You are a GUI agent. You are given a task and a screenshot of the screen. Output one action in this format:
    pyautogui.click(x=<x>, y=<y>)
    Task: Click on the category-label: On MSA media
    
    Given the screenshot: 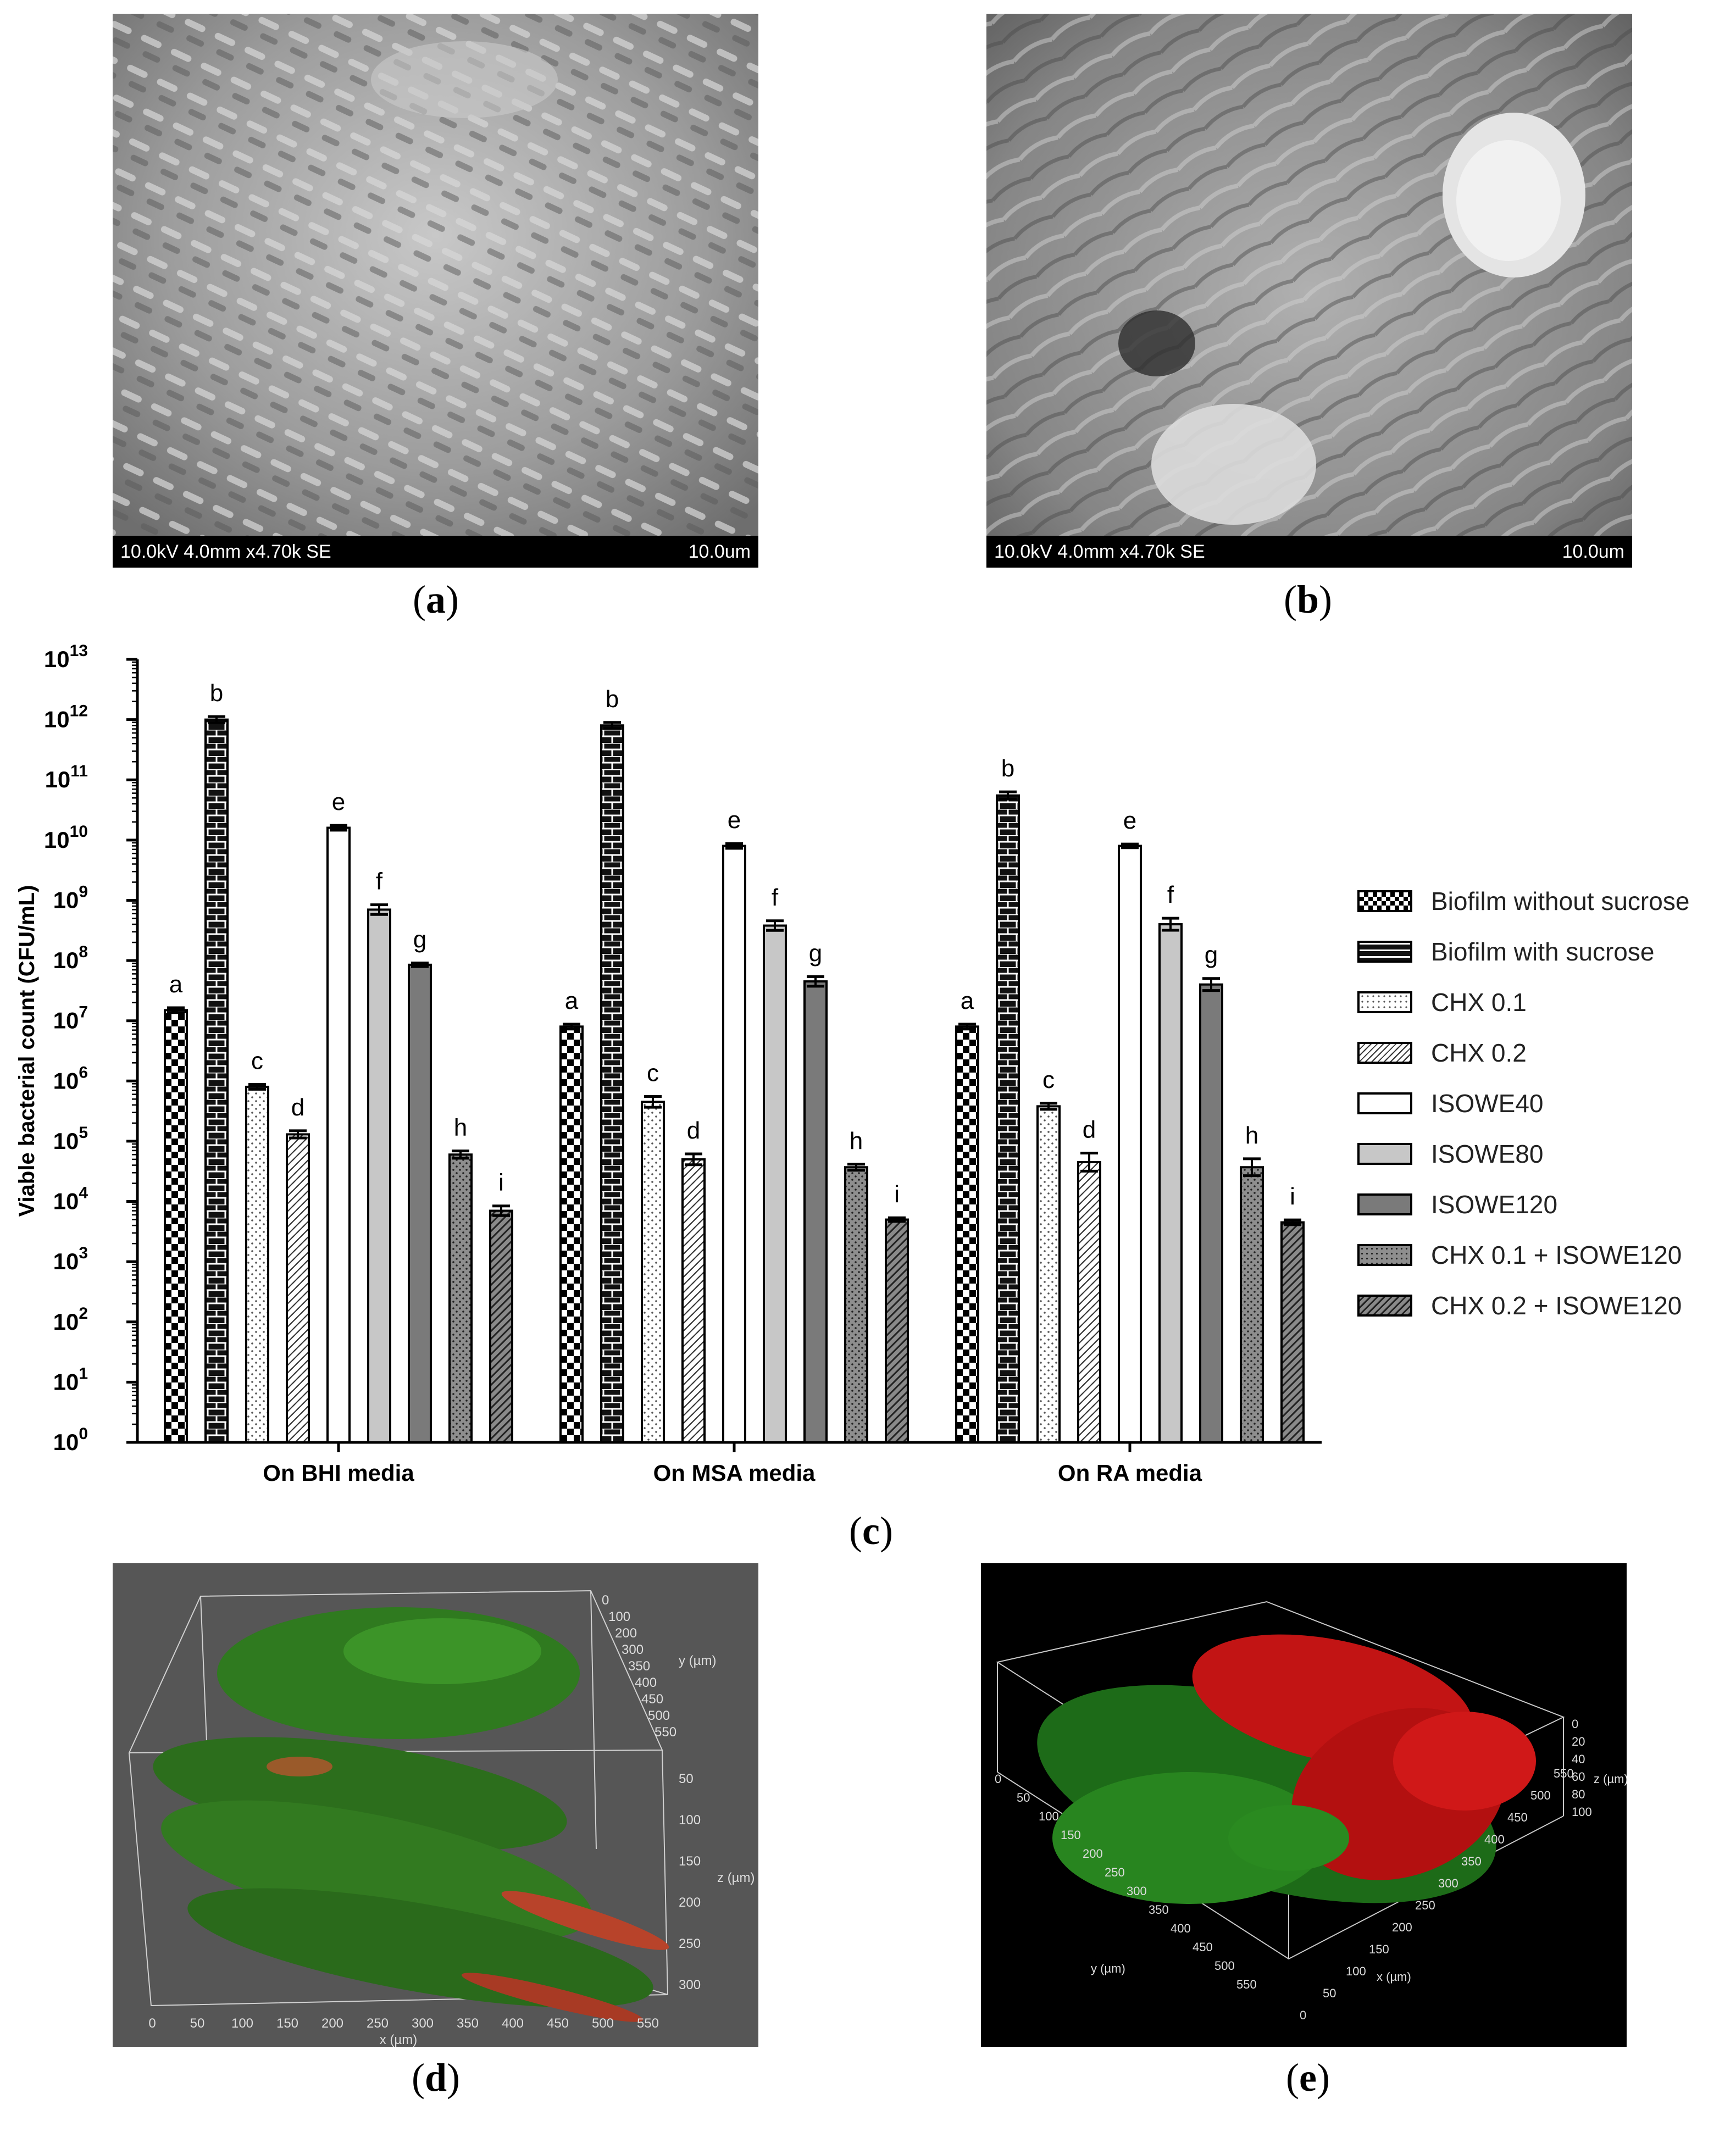 What is the action you would take?
    pyautogui.click(x=734, y=1473)
    